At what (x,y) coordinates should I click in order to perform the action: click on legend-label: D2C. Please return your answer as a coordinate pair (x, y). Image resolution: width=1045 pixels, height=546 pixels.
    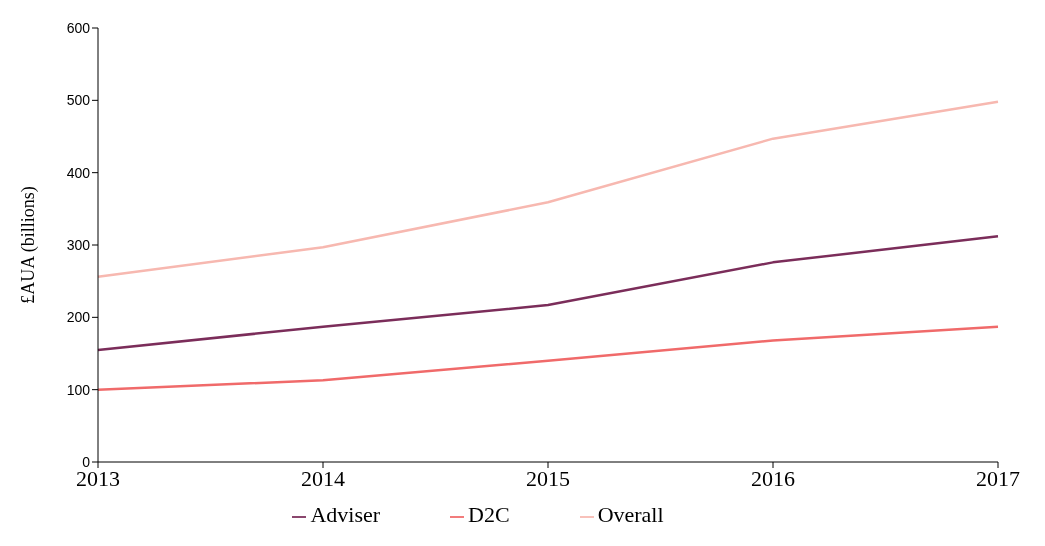
    Looking at the image, I should click on (489, 514).